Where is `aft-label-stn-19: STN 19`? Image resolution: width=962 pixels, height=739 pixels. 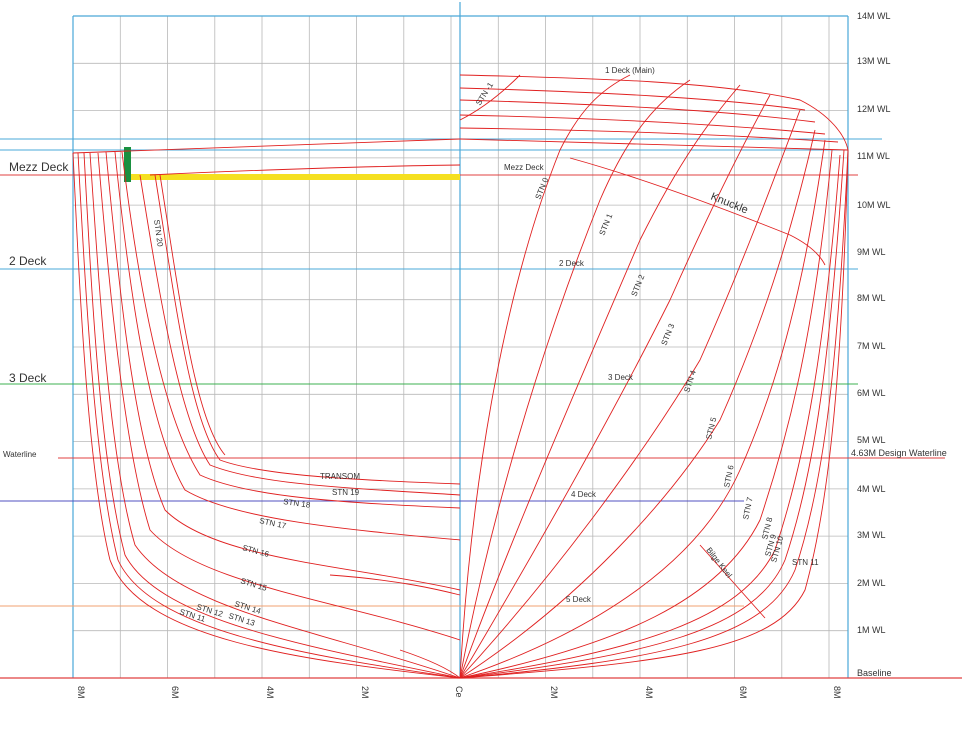
aft-label-stn-19: STN 19 is located at coordinates (346, 492).